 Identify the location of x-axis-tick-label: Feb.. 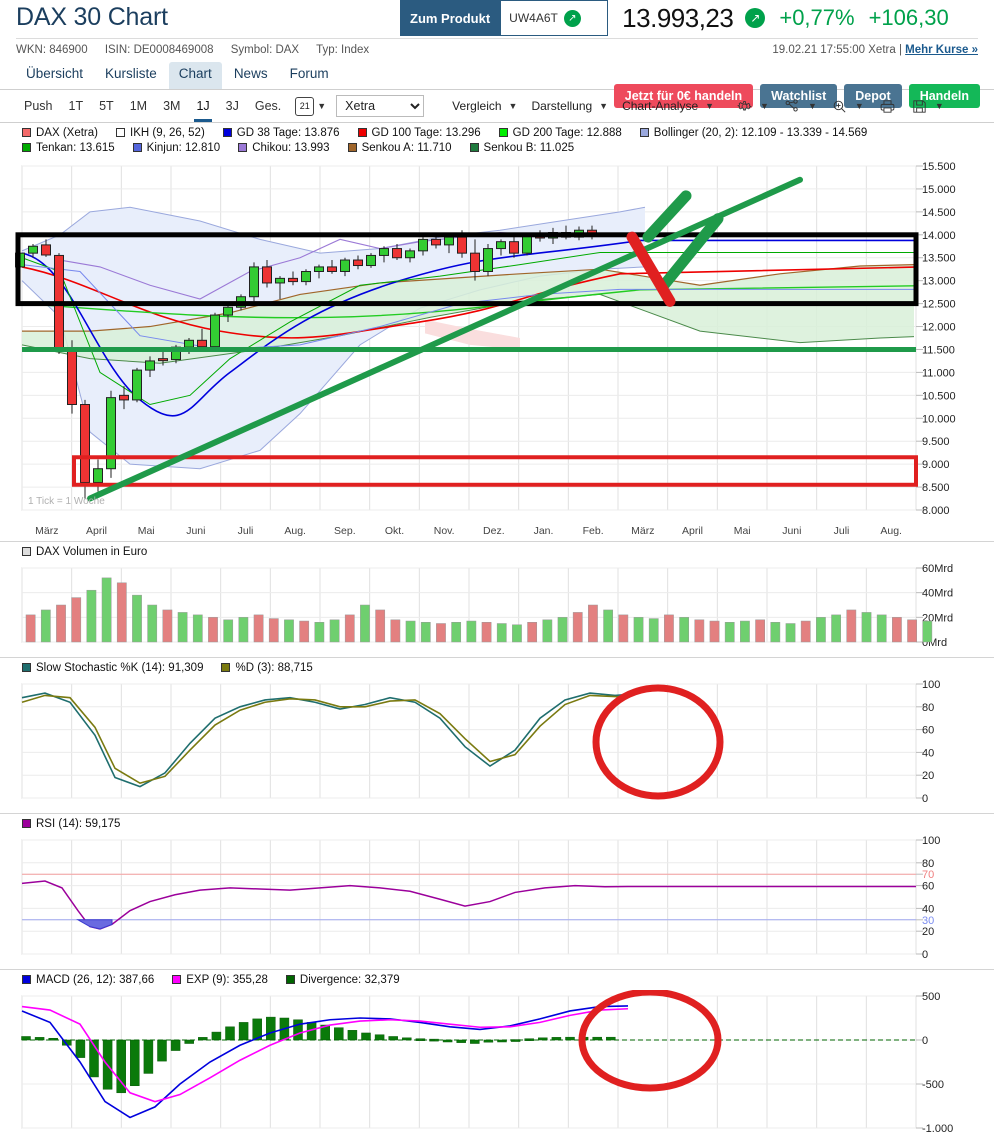
(593, 531).